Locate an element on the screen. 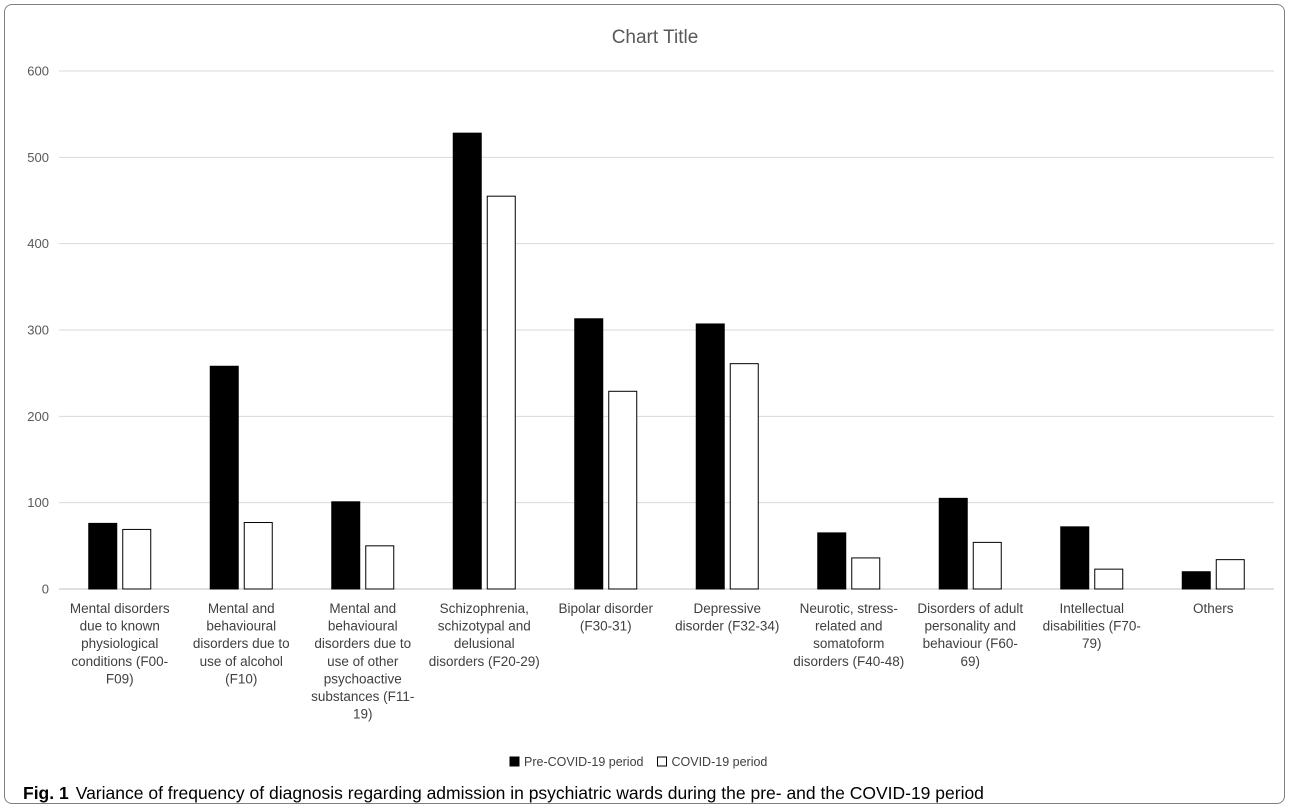 Image resolution: width=1292 pixels, height=810 pixels. y-tick-label: 600 is located at coordinates (38, 71).